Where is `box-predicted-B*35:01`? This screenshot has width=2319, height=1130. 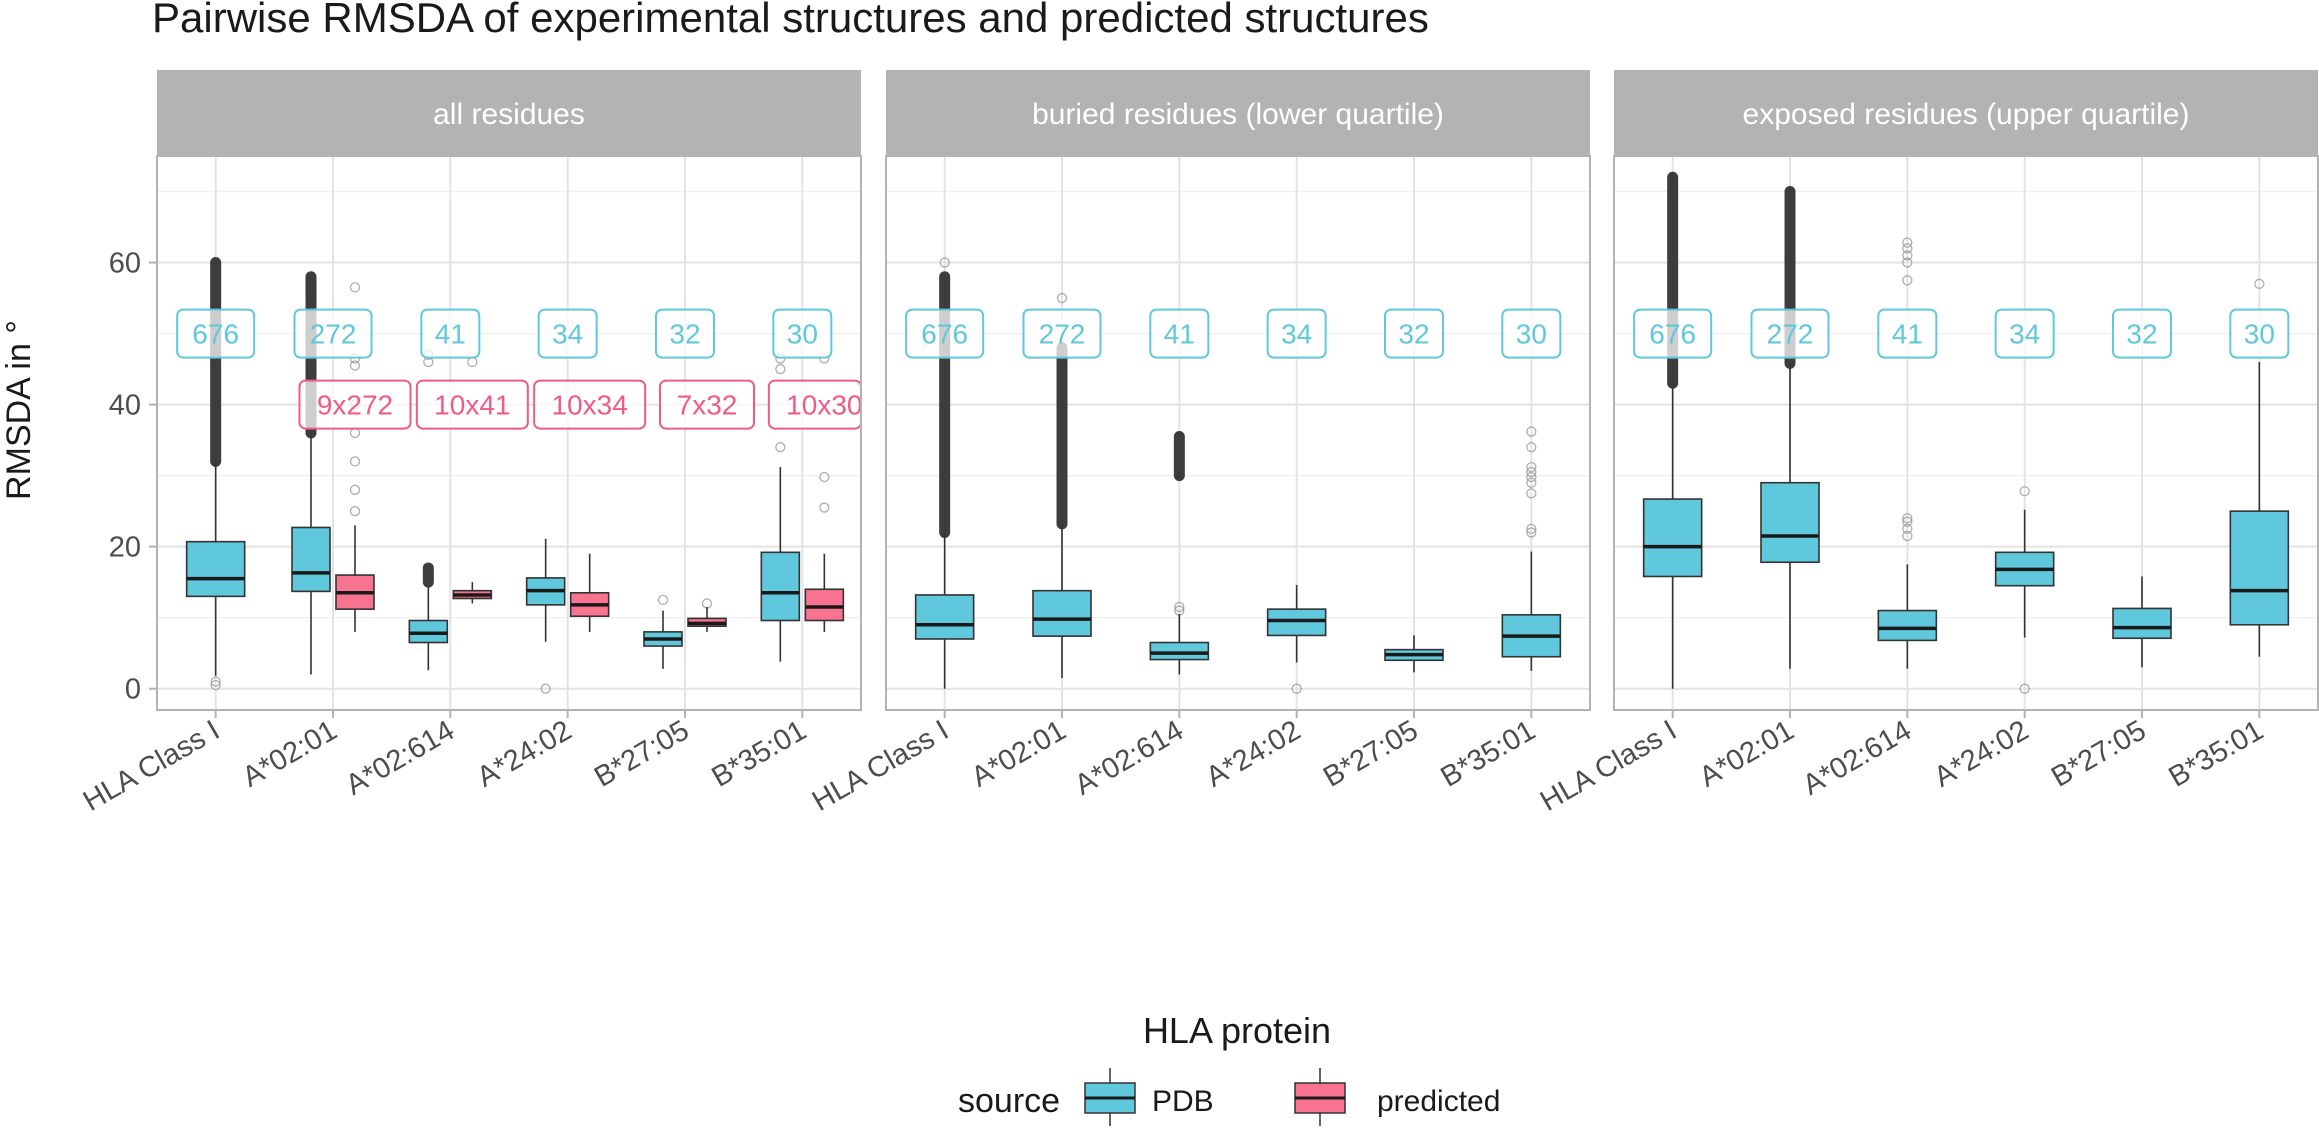
box-predicted-B*35:01 is located at coordinates (824, 492).